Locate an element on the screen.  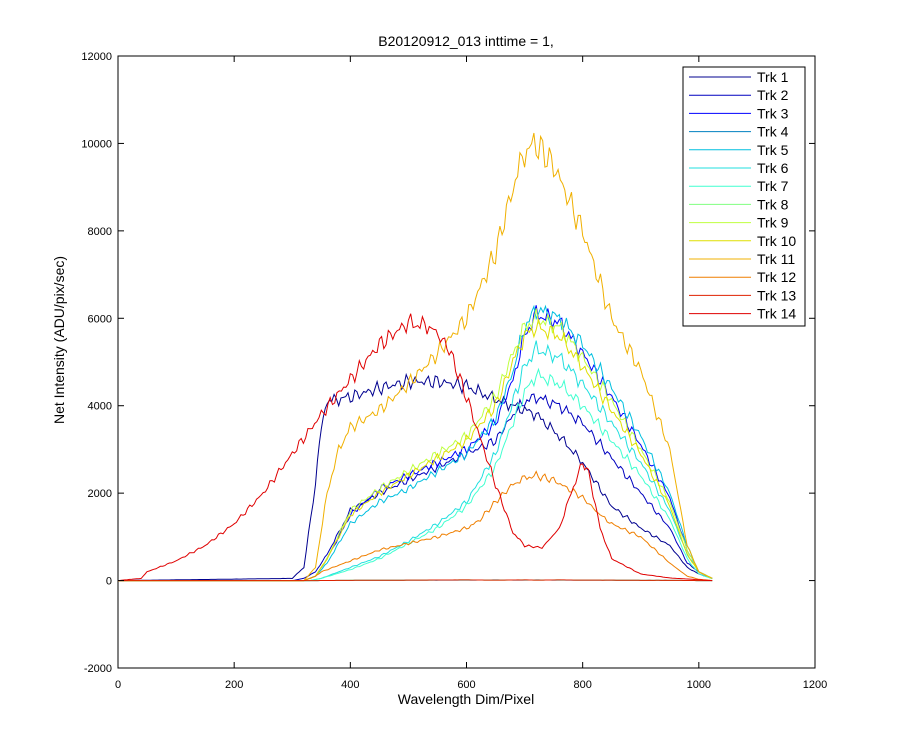
y-tick-label: 12000 is located at coordinates (96, 57).